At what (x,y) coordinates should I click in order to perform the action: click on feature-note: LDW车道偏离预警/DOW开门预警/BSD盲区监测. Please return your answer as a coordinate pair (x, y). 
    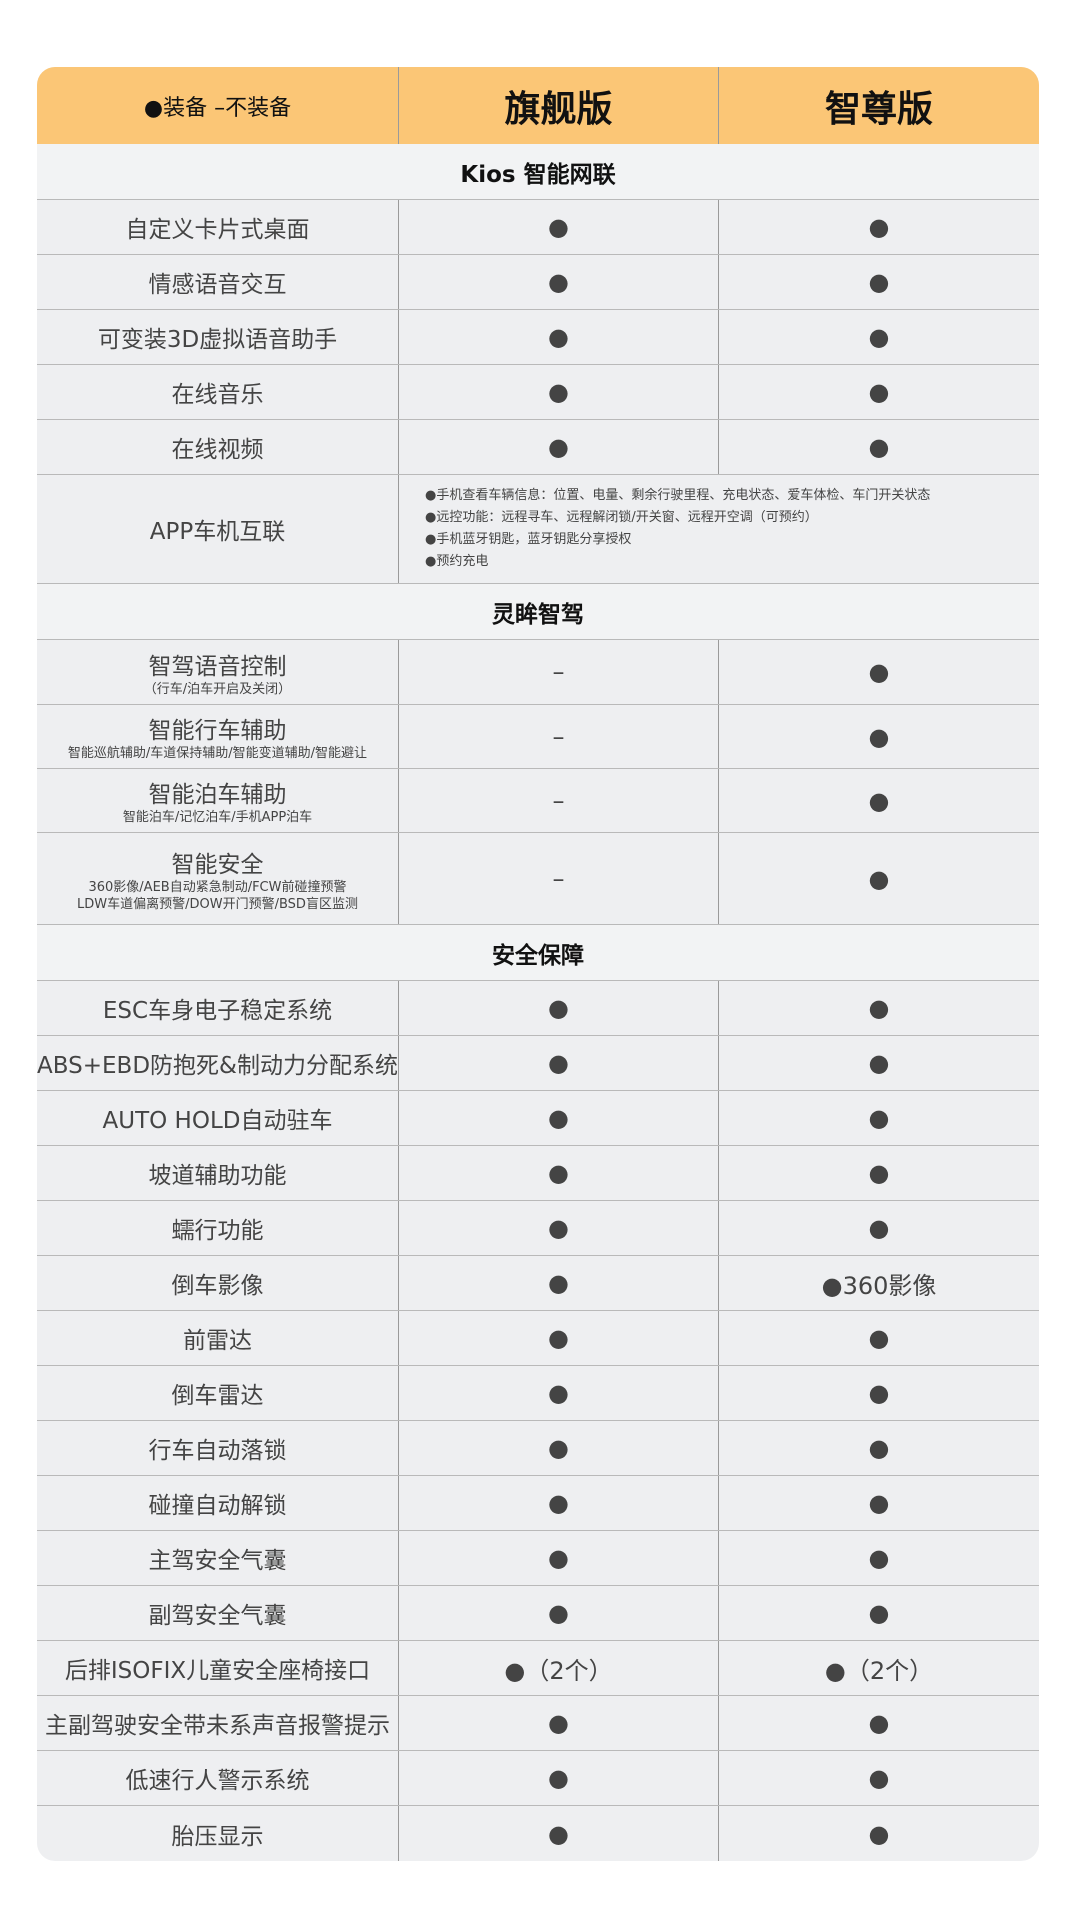
    Looking at the image, I should click on (217, 904).